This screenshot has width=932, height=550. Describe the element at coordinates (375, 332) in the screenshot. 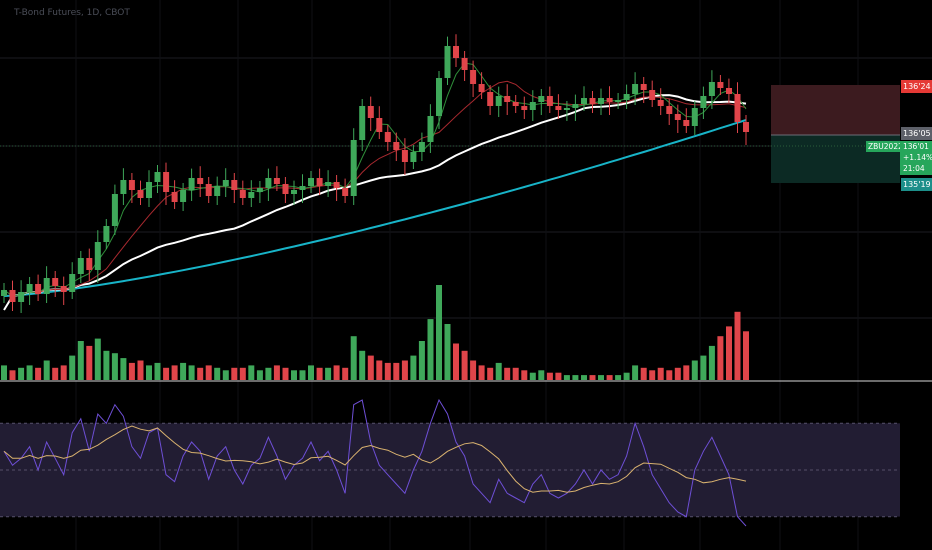

I see `volume-bars` at that location.